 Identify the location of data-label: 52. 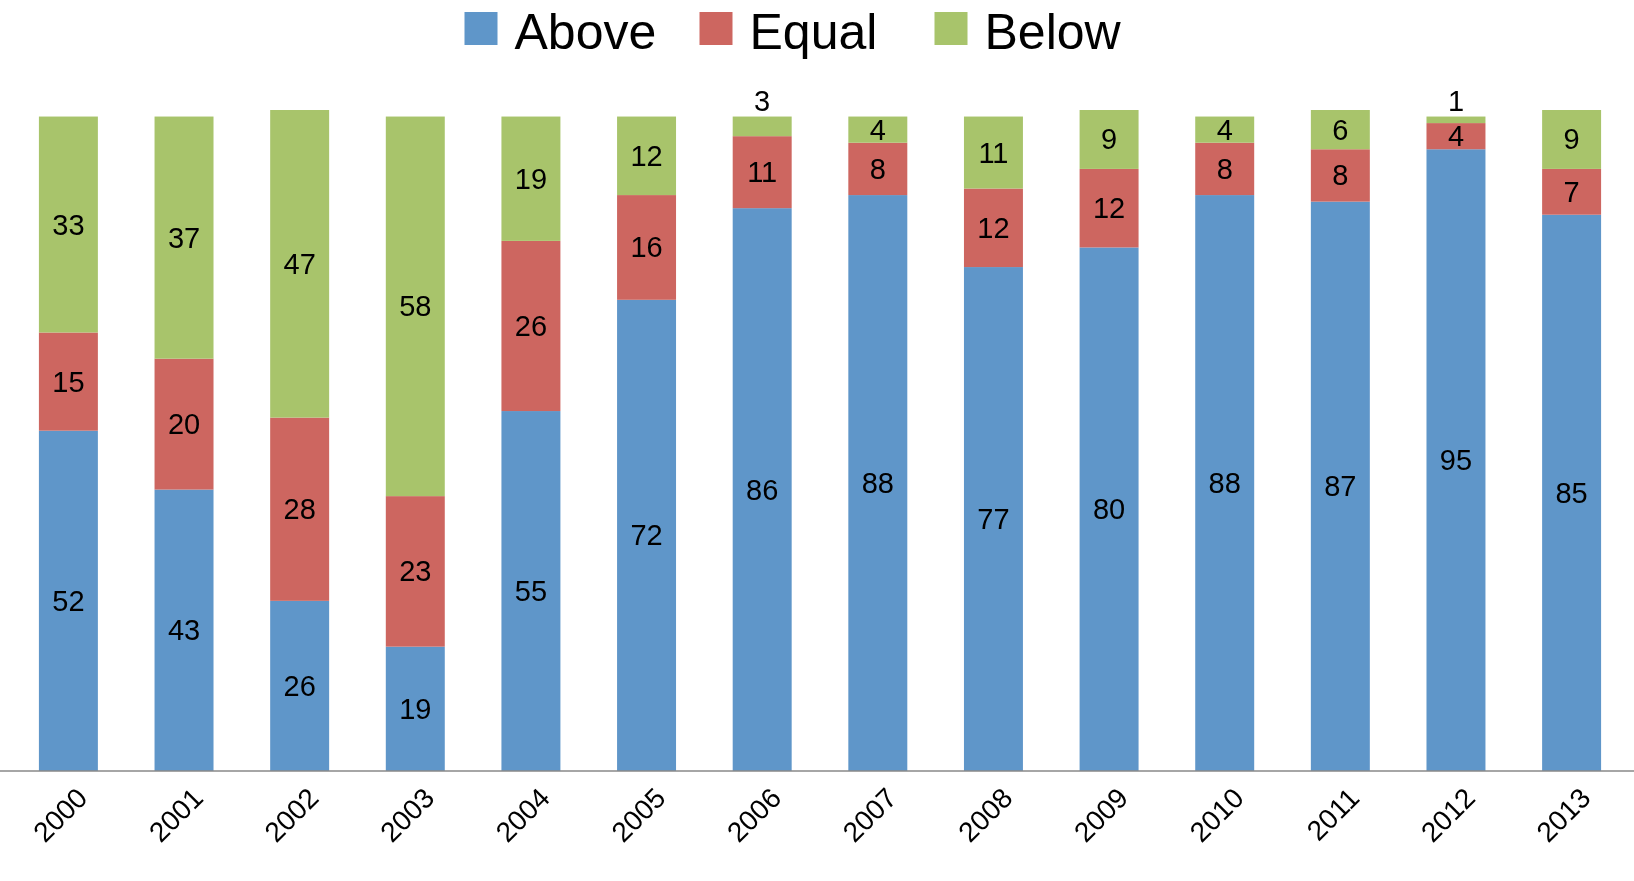
(68, 600).